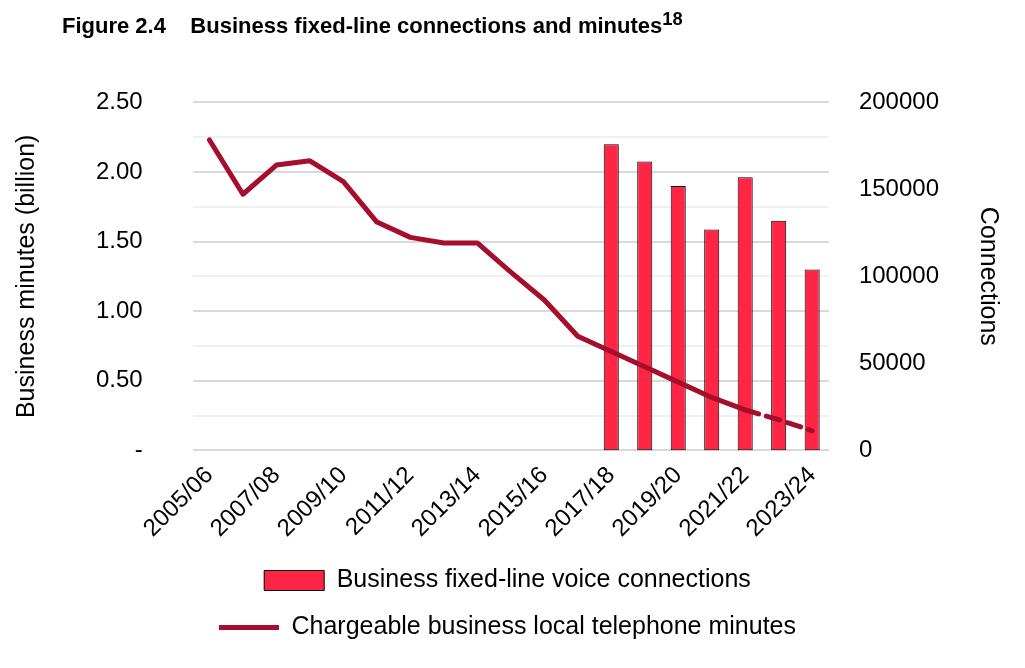 This screenshot has height=668, width=1025. I want to click on y2-tick-label: 50000, so click(892, 361).